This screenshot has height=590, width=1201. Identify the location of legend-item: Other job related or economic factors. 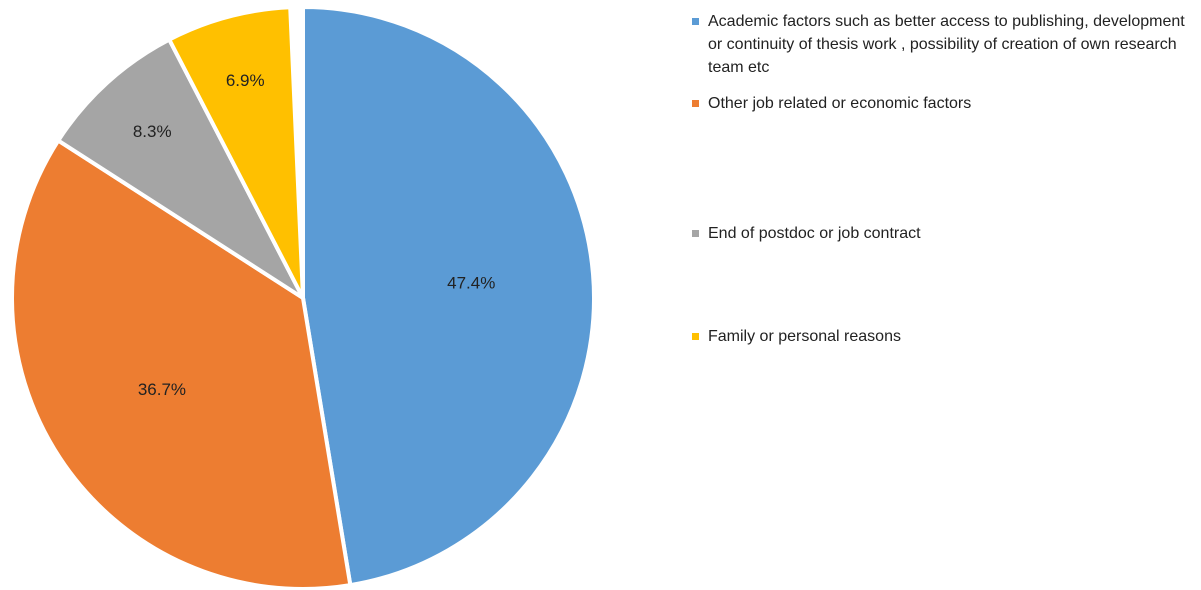
(942, 103).